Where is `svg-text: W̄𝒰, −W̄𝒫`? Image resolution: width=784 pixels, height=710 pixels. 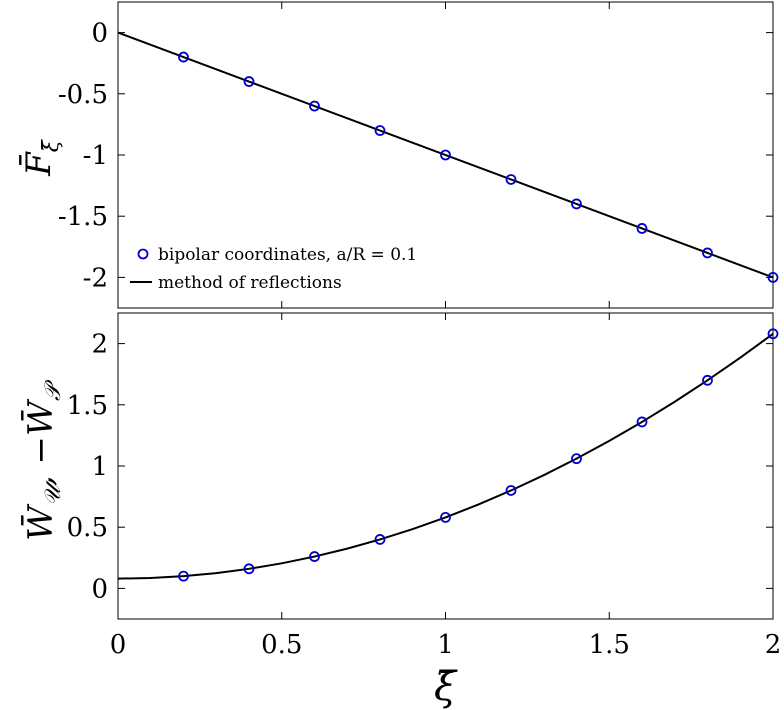
svg-text: W̄𝒰, −W̄𝒫 is located at coordinates (43, 460).